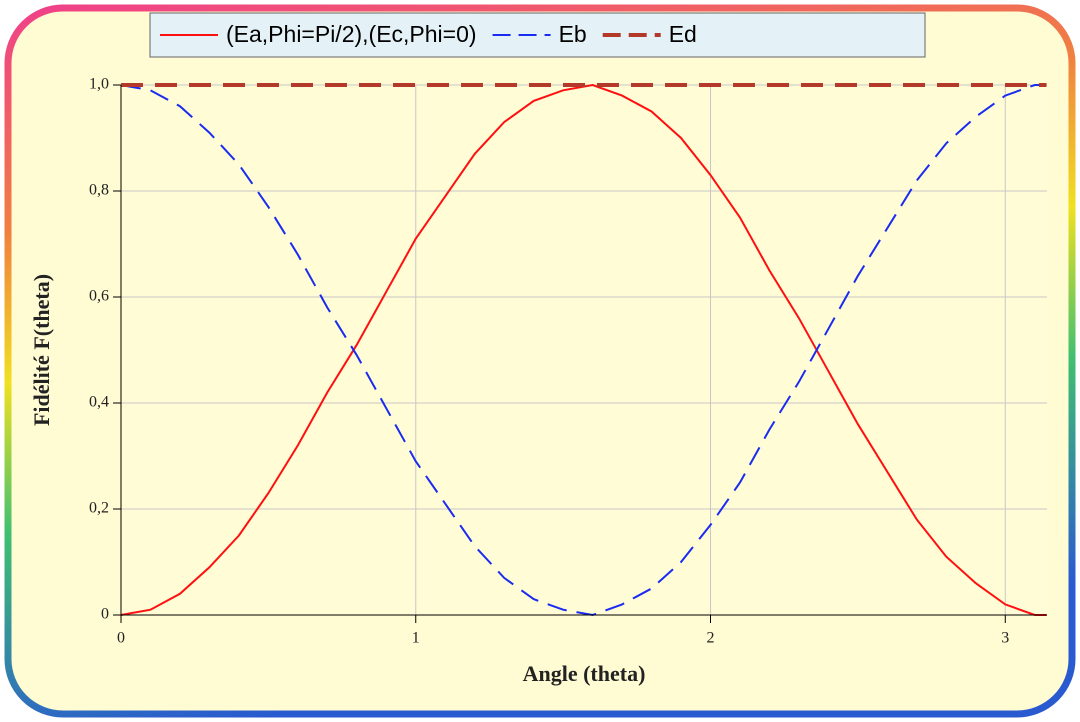 This screenshot has width=1080, height=722. I want to click on x-axis-label: Angle (theta), so click(584, 673).